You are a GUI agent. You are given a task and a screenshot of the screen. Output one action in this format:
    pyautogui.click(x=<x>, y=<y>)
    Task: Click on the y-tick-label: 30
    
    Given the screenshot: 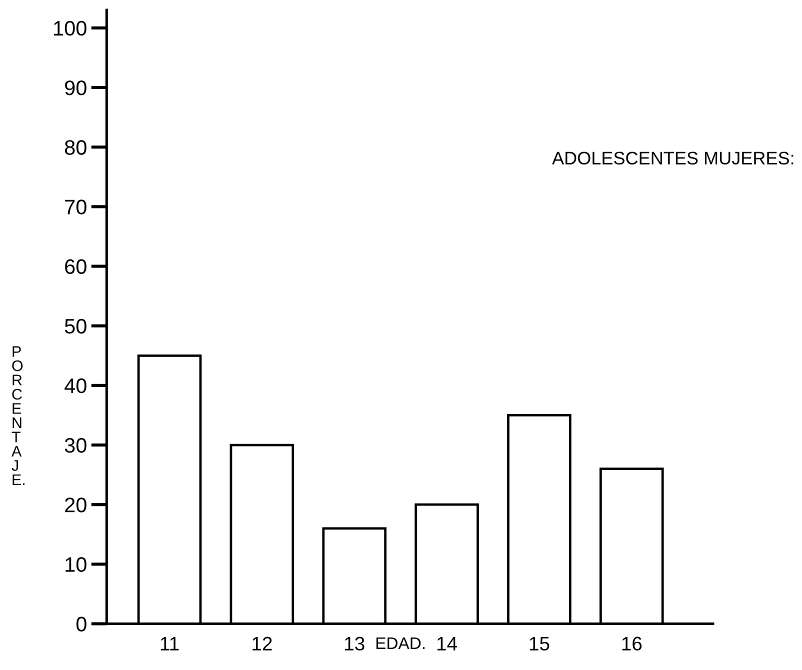 What is the action you would take?
    pyautogui.click(x=75, y=445)
    